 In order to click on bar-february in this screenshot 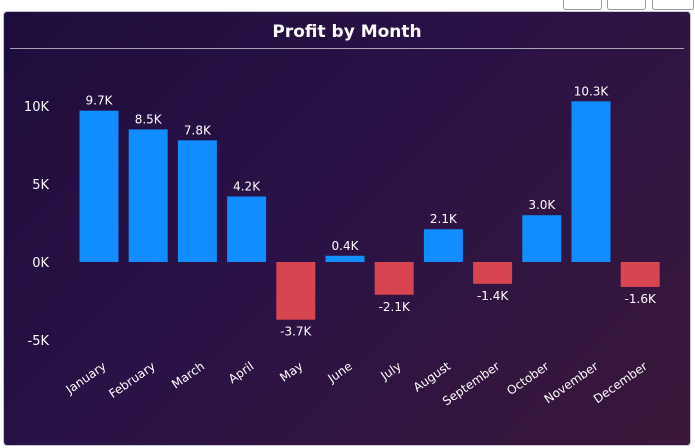, I will do `click(148, 195)`.